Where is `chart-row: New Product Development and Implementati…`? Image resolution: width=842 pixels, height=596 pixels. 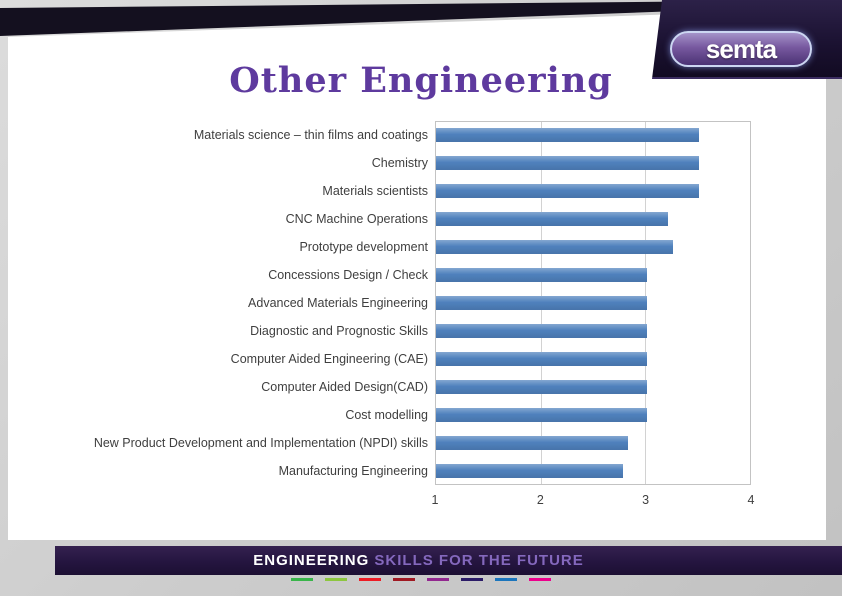
chart-row: New Product Development and Implementati… is located at coordinates (421, 443).